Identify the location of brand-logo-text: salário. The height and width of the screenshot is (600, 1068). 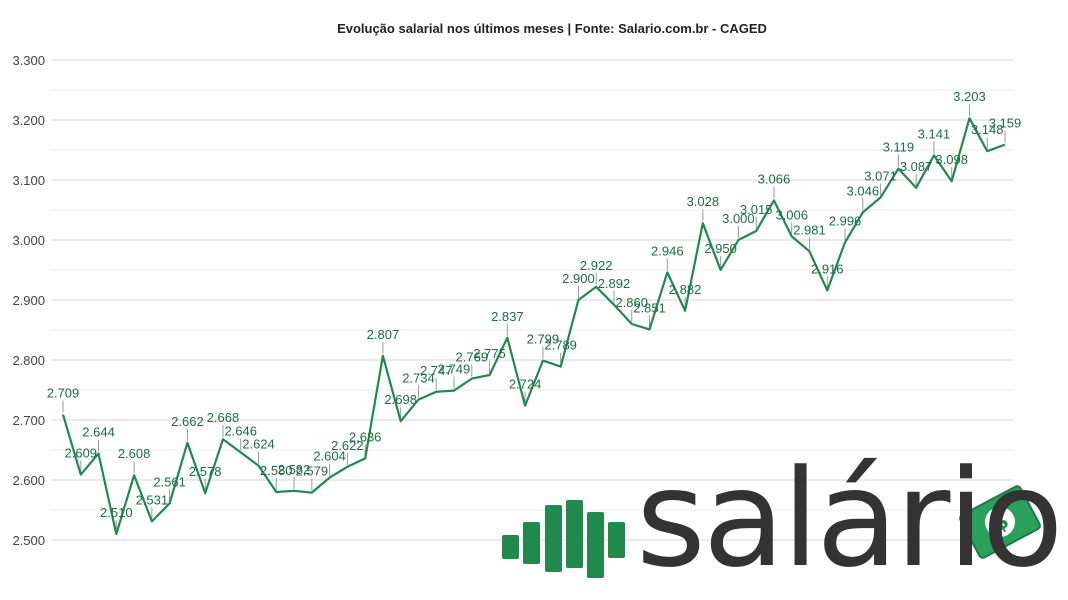
(850, 519).